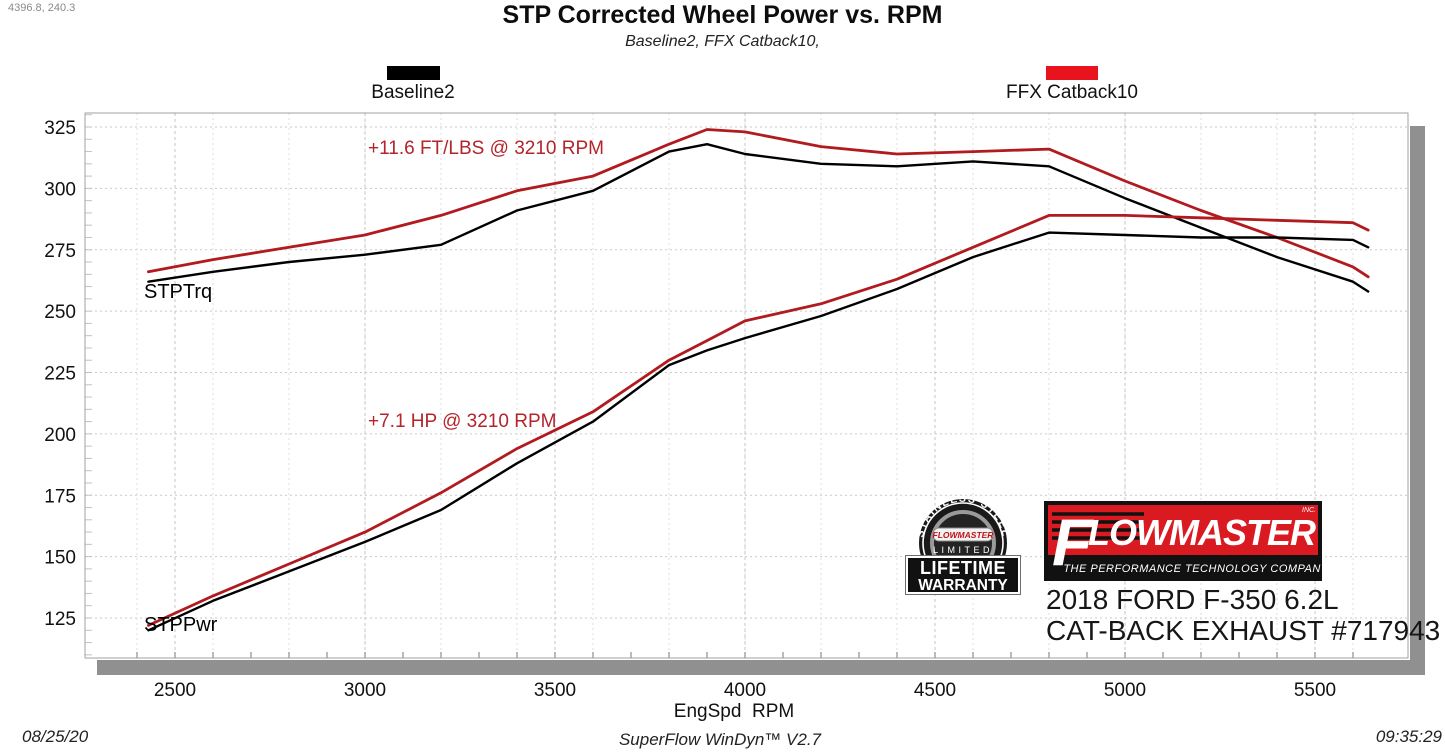 This screenshot has height=752, width=1445. What do you see at coordinates (55, 736) in the screenshot?
I see `footer-date: 08/25/20` at bounding box center [55, 736].